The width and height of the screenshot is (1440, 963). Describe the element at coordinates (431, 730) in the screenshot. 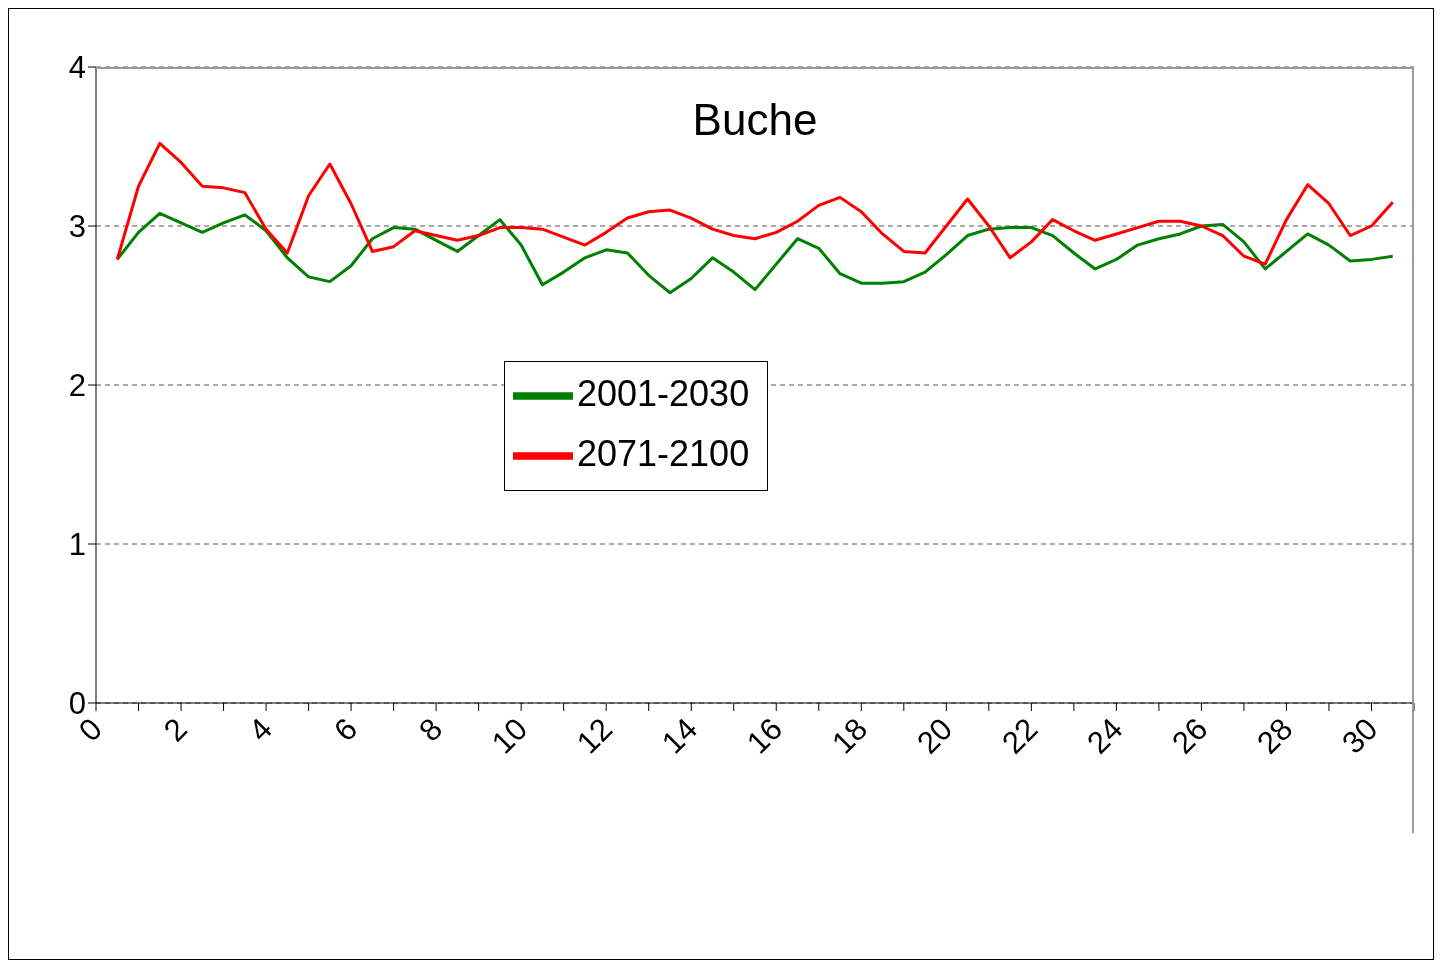

I see `x-tick-label: 8` at that location.